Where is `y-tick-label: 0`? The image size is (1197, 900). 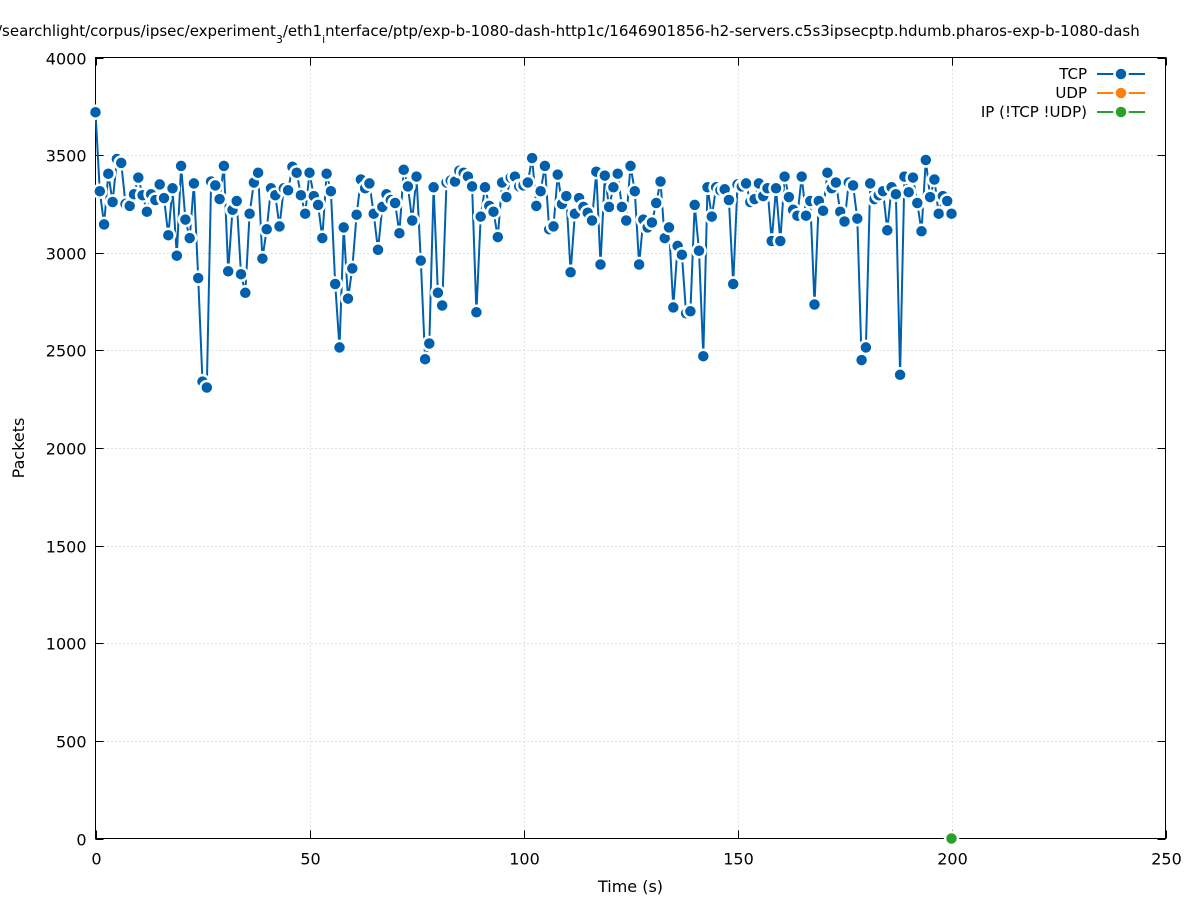
y-tick-label: 0 is located at coordinates (81, 840).